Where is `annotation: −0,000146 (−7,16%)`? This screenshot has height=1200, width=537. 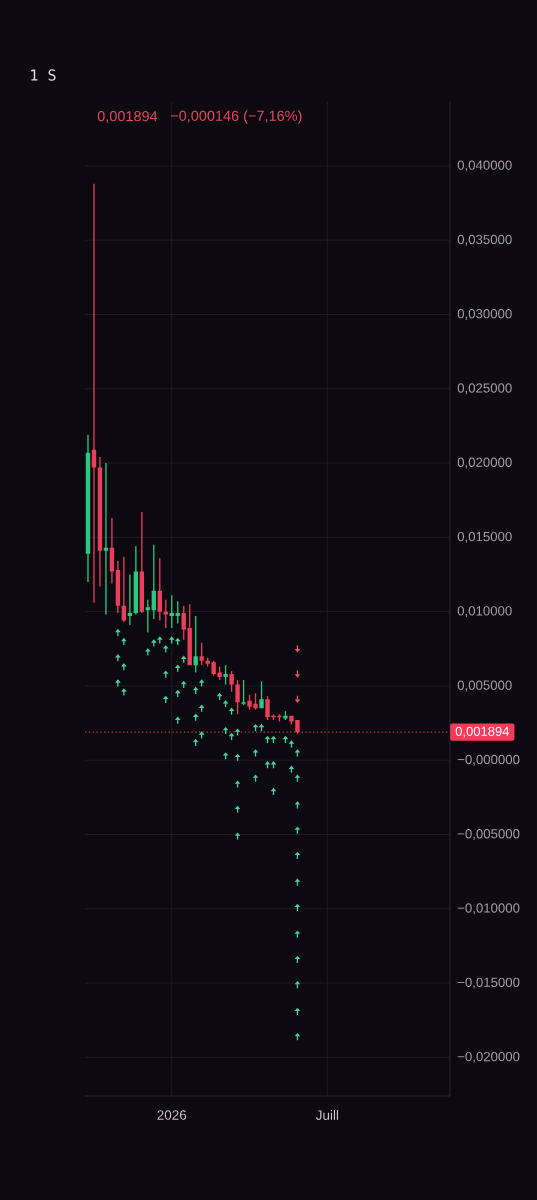 annotation: −0,000146 (−7,16%) is located at coordinates (236, 117).